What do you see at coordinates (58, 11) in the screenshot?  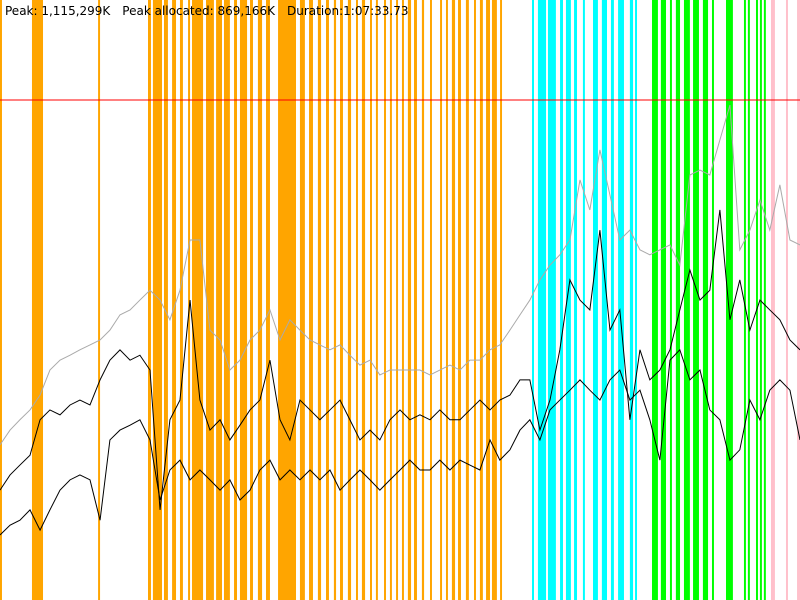 I see `peak-label: Peak: 1,115,299K` at bounding box center [58, 11].